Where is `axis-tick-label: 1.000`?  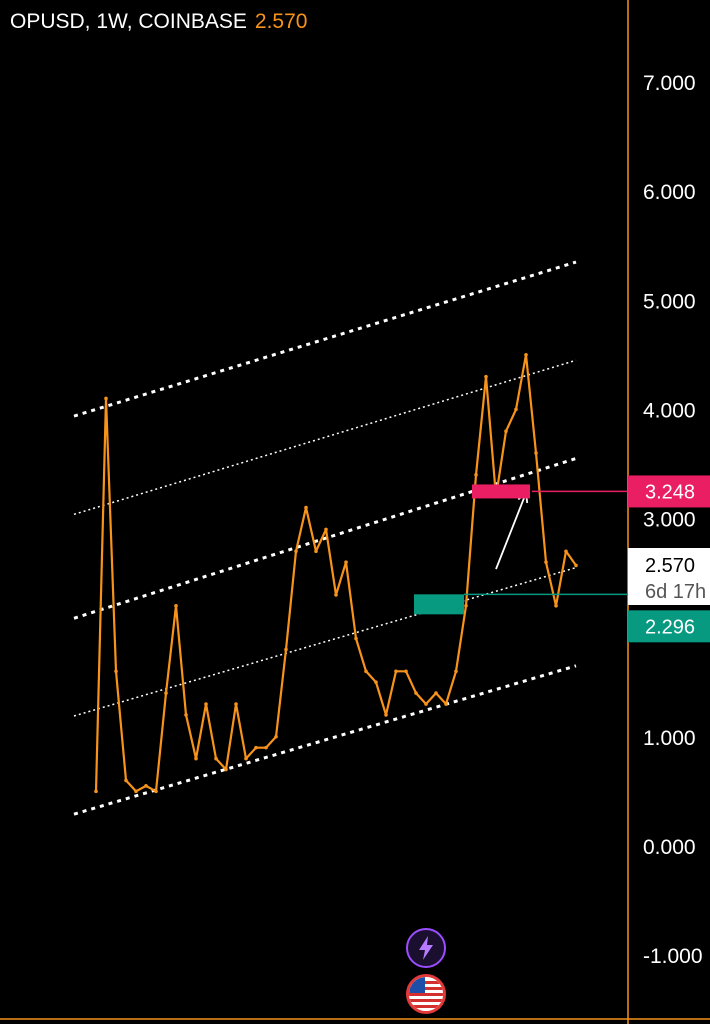
axis-tick-label: 1.000 is located at coordinates (669, 738).